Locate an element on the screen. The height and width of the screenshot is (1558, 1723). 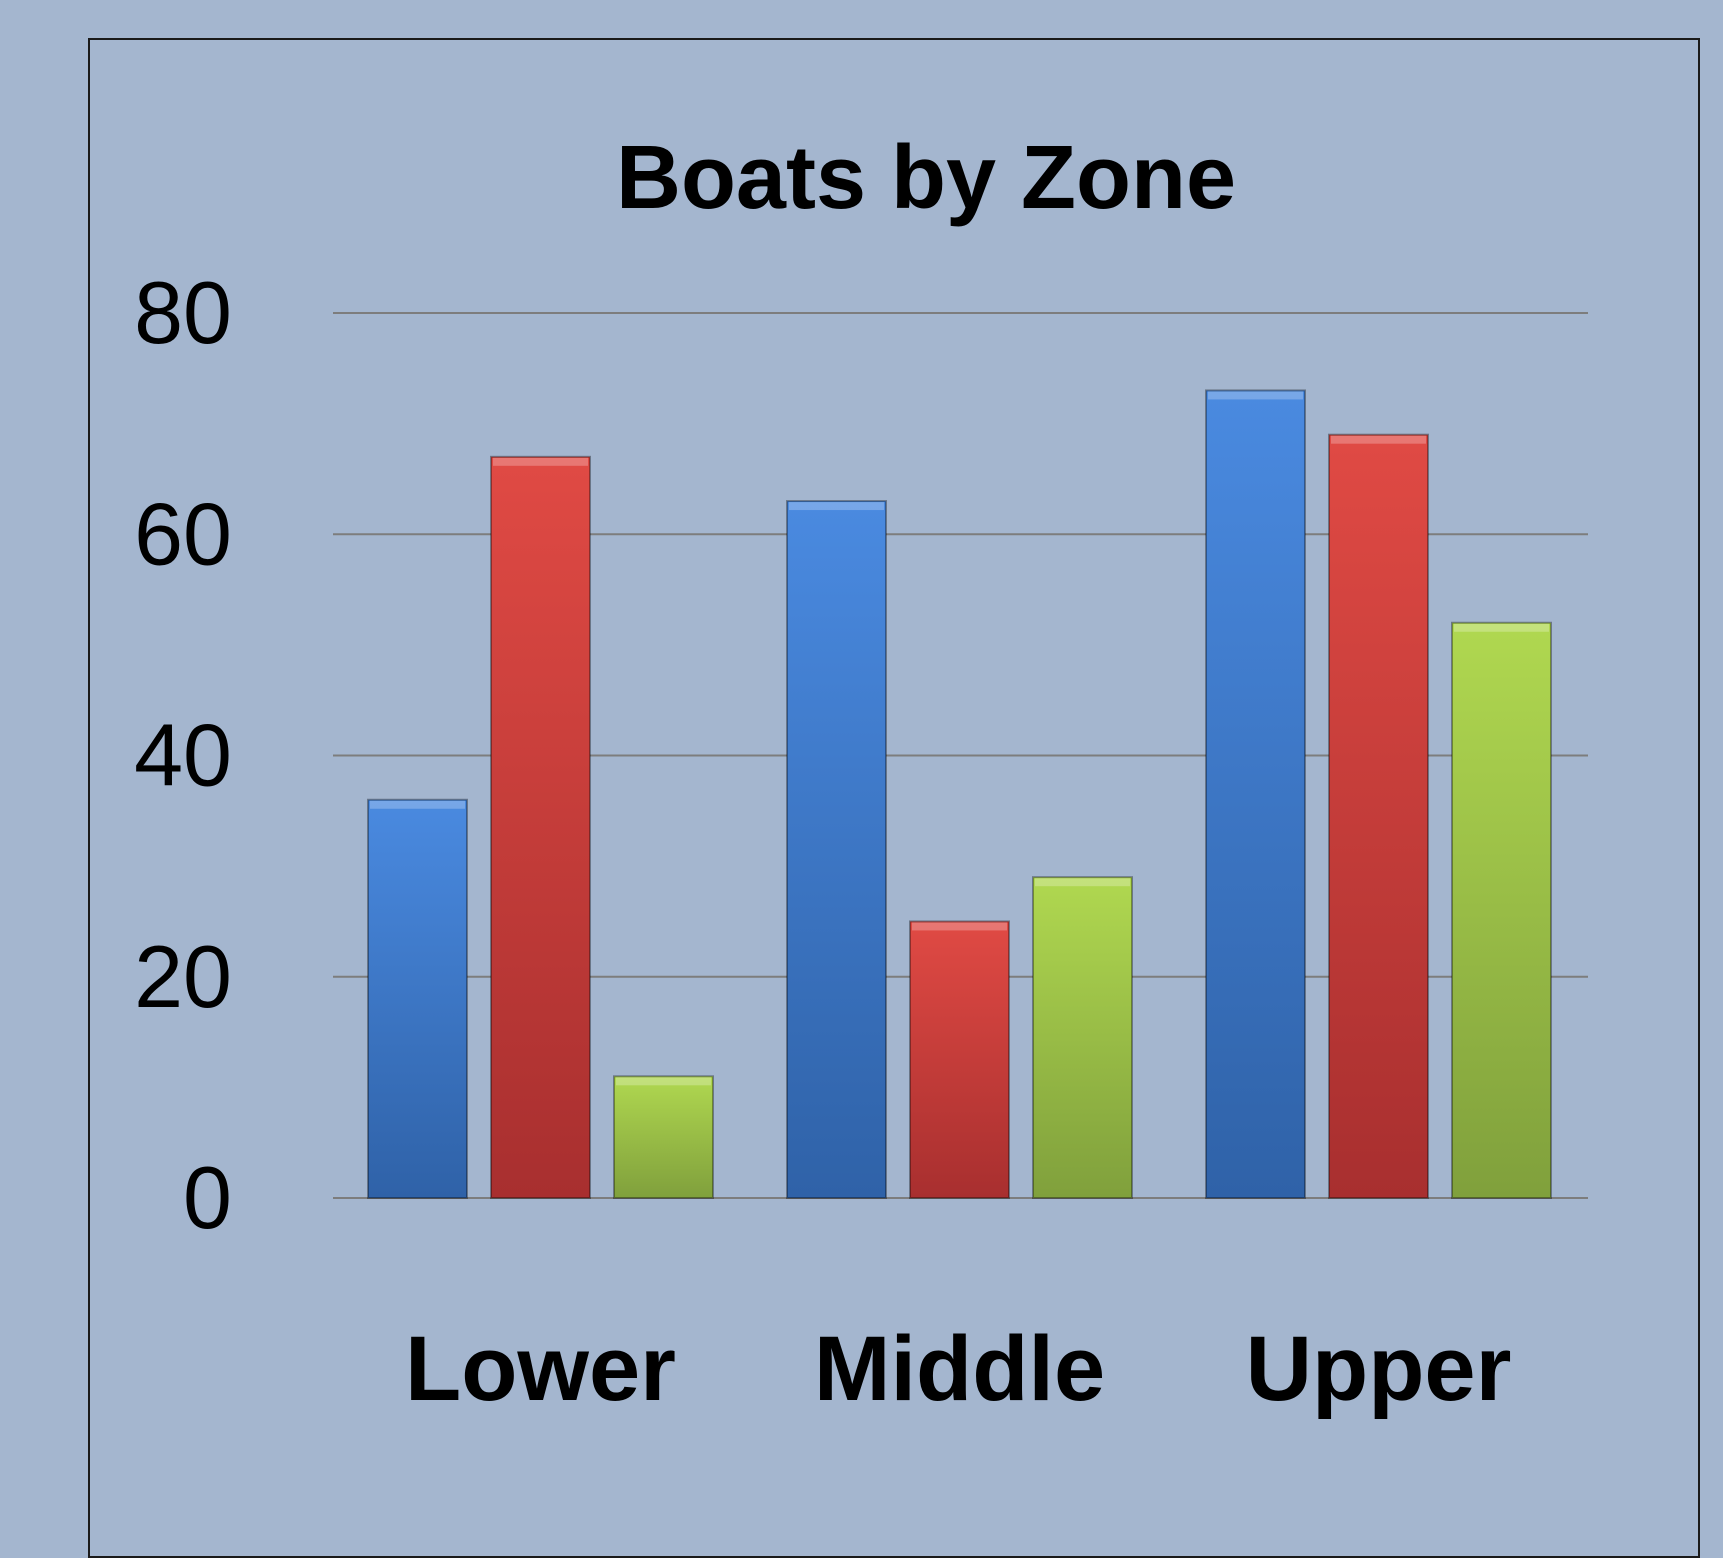
y-tick-label: 80 is located at coordinates (183, 312).